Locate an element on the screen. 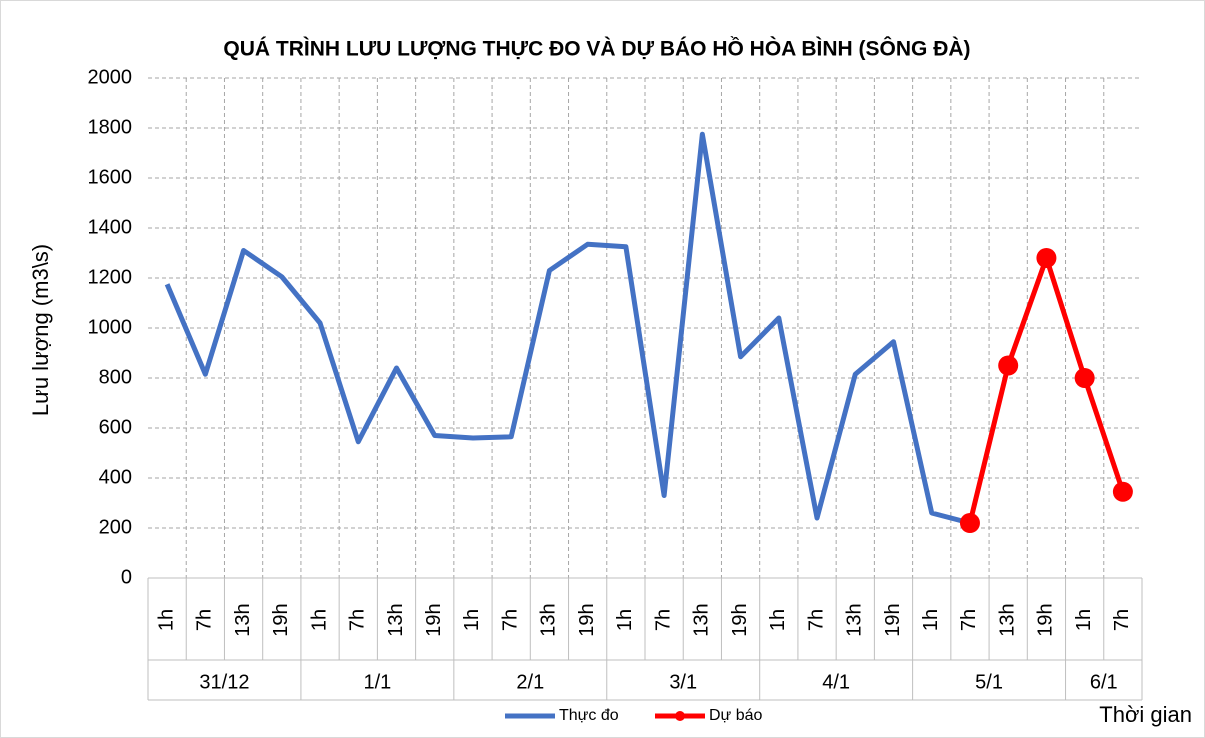  y-tick-label: 400 is located at coordinates (115, 477).